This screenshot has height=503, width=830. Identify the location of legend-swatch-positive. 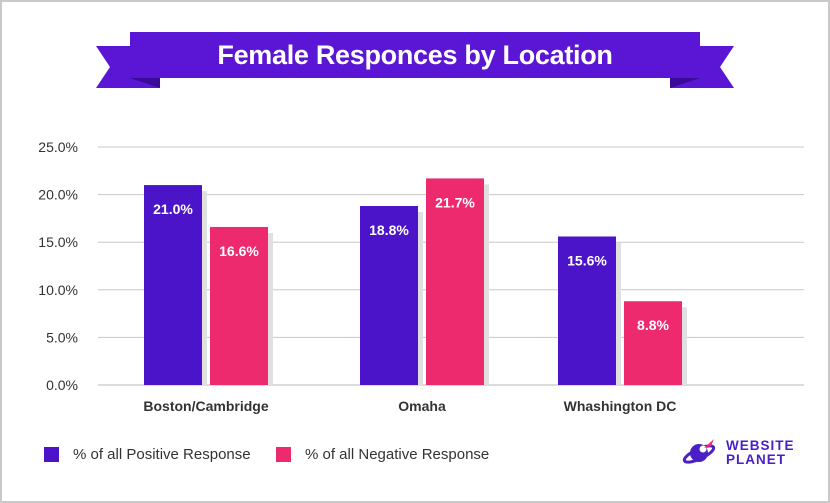
(51, 454).